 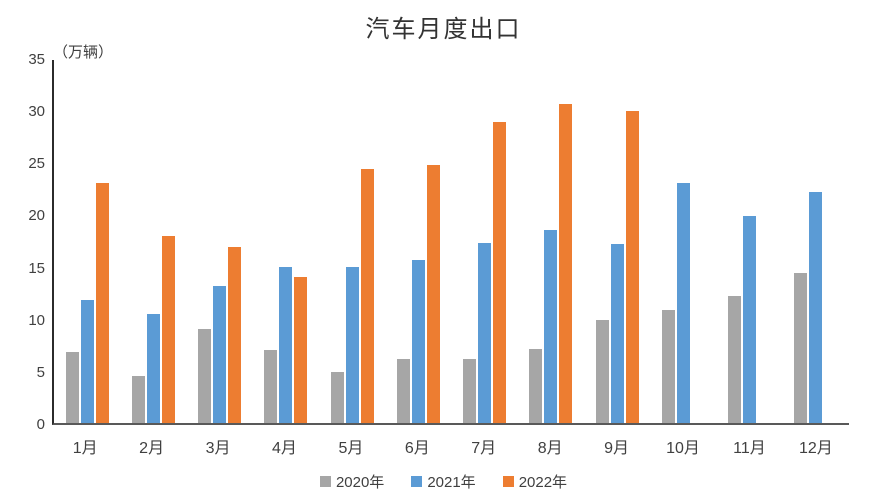 I want to click on bar-slot-2020年-m8, so click(x=536, y=241).